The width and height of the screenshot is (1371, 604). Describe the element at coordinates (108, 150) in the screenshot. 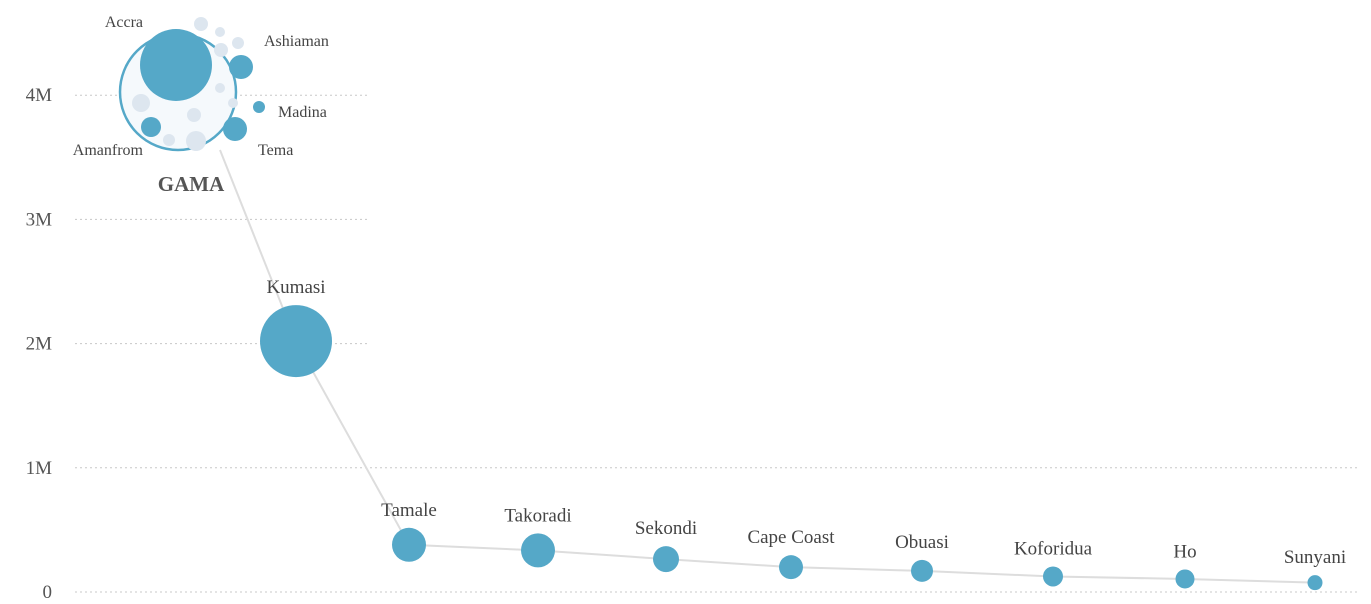

I see `gama-member-label: Amanfrom` at that location.